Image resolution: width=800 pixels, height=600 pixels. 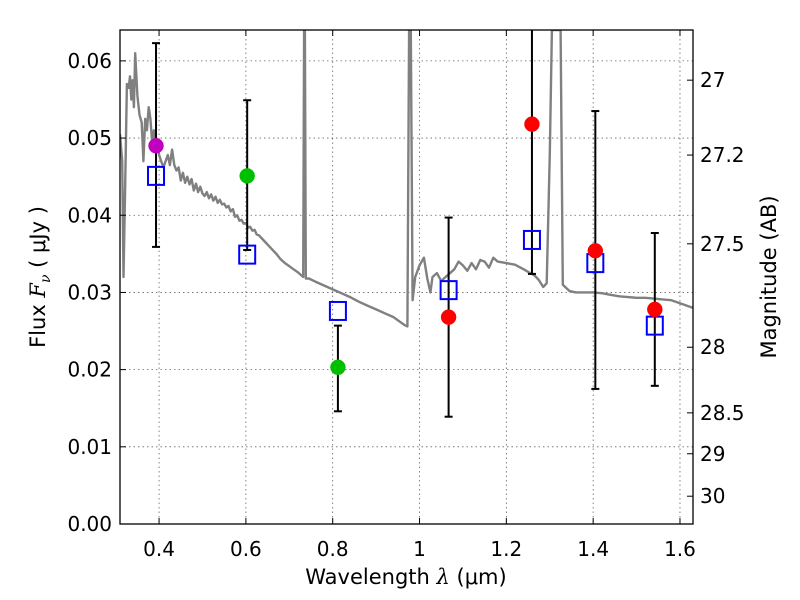 I want to click on y-tick-label: 0.04, so click(x=89, y=215).